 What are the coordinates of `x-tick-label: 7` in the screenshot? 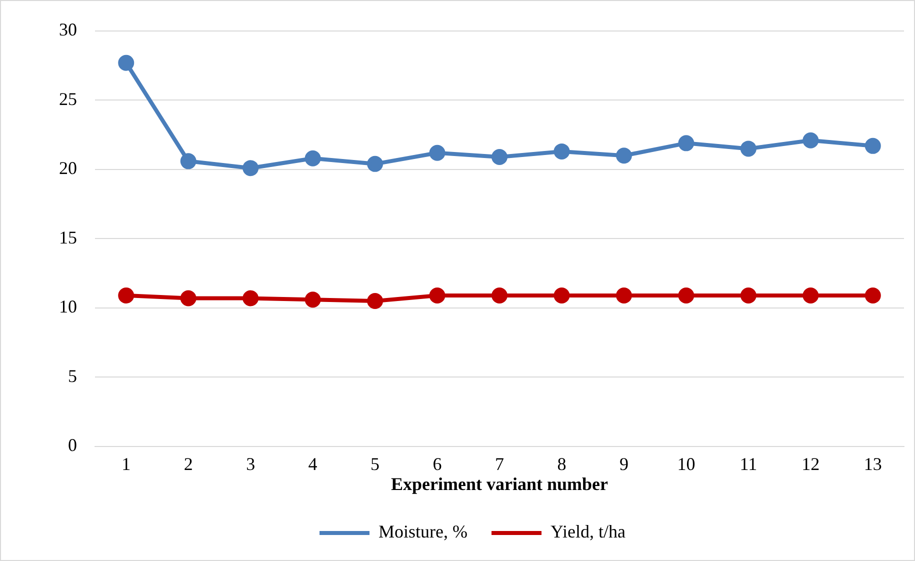 It's located at (499, 464).